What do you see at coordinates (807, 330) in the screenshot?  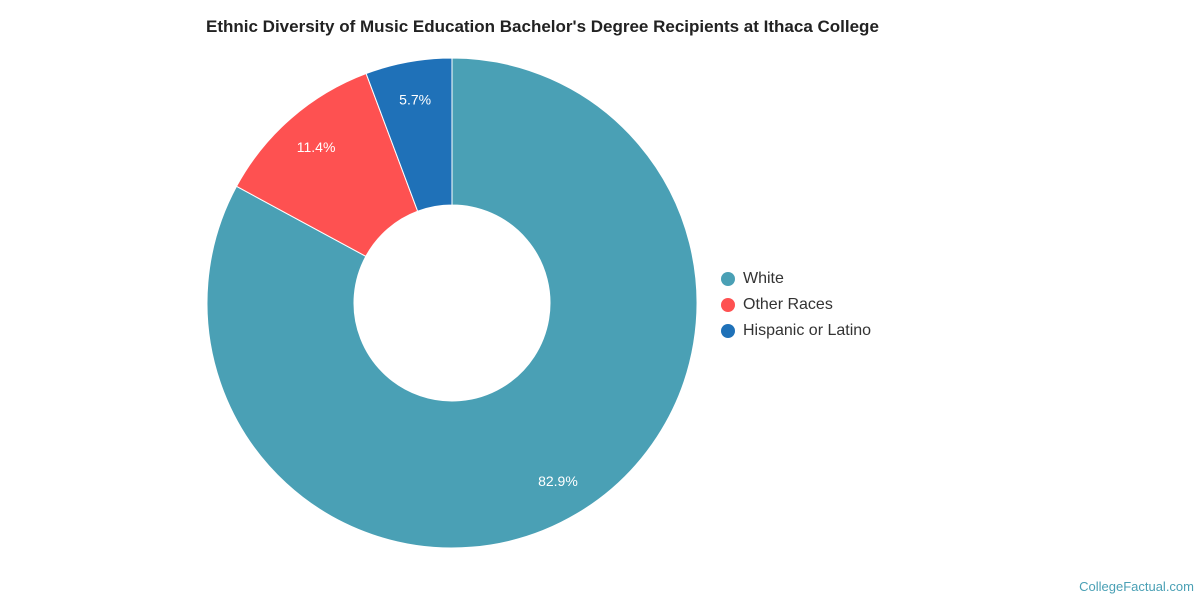 I see `legend-label-hispanic-or-latino: Hispanic or Latino` at bounding box center [807, 330].